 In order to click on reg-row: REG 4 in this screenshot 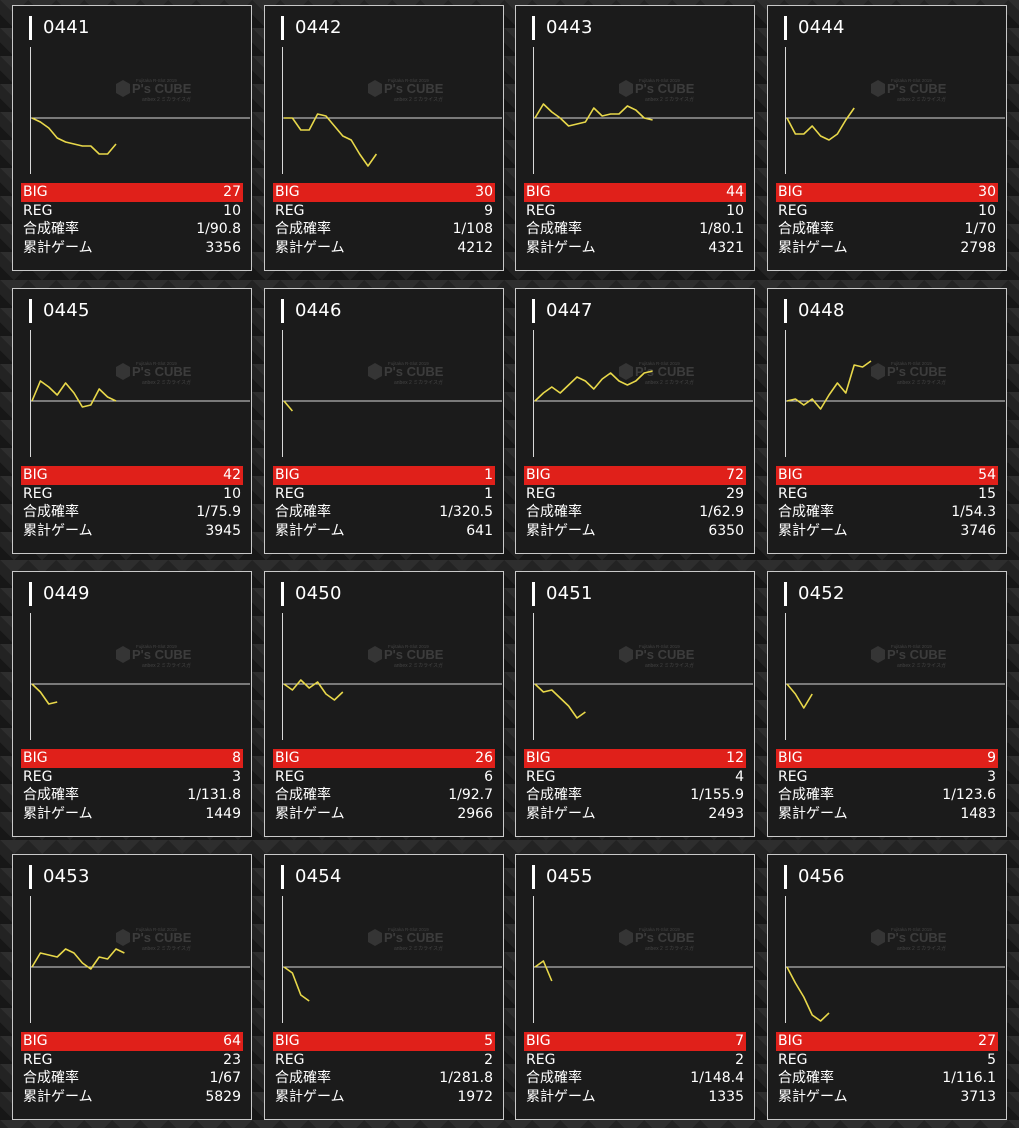, I will do `click(635, 777)`.